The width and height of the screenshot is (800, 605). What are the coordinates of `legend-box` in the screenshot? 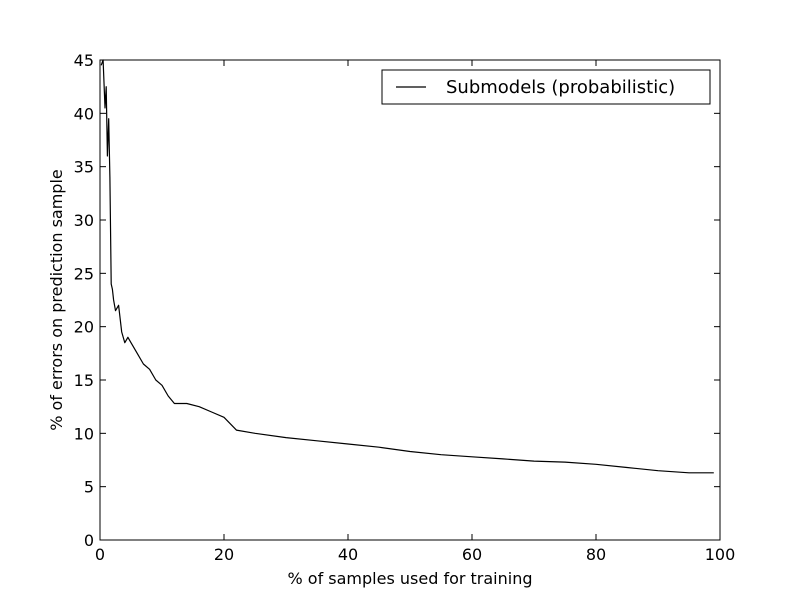 It's located at (546, 87).